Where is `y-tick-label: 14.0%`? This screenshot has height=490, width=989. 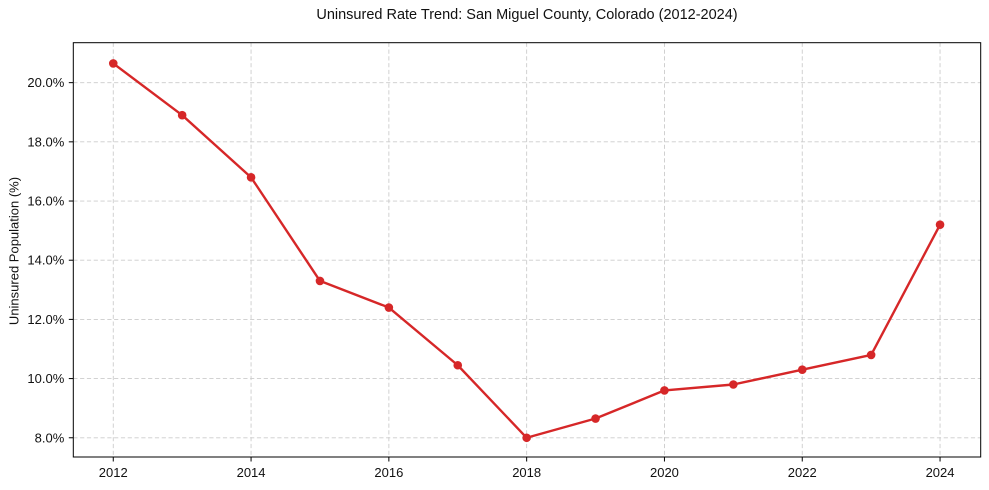 y-tick-label: 14.0% is located at coordinates (45, 260).